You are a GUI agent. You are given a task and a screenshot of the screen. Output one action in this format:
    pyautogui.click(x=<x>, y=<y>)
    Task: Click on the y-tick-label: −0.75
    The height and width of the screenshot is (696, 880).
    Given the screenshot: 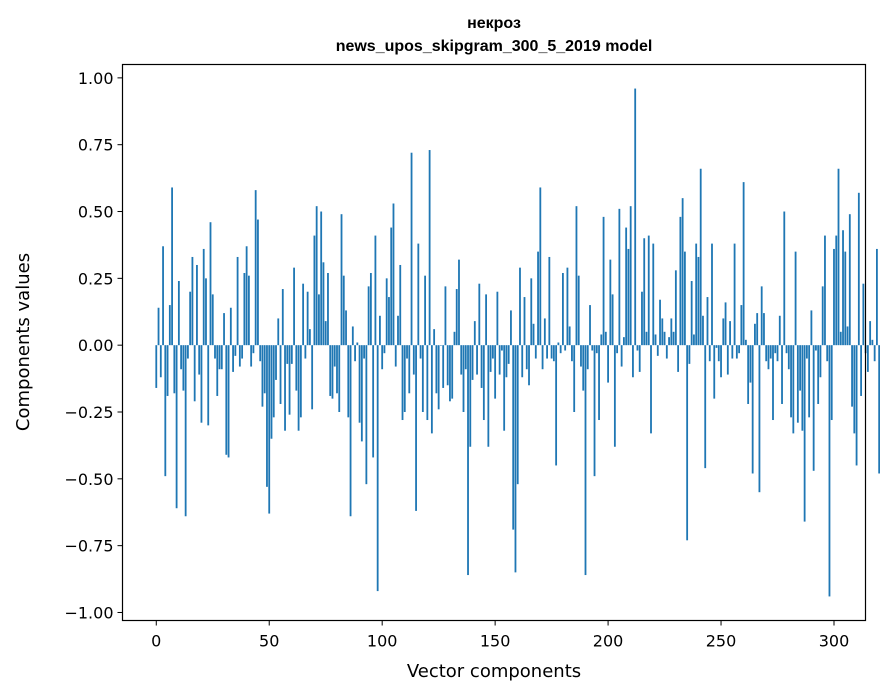 What is the action you would take?
    pyautogui.click(x=88, y=546)
    